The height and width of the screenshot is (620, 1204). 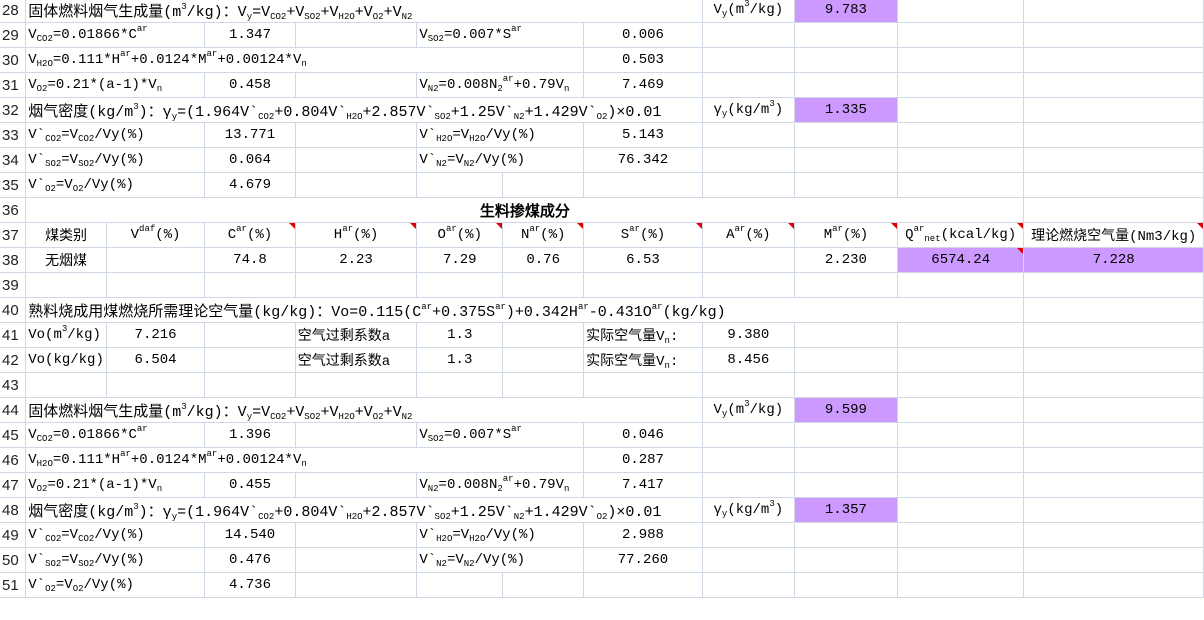 What do you see at coordinates (1113, 285) in the screenshot?
I see `cell-K39` at bounding box center [1113, 285].